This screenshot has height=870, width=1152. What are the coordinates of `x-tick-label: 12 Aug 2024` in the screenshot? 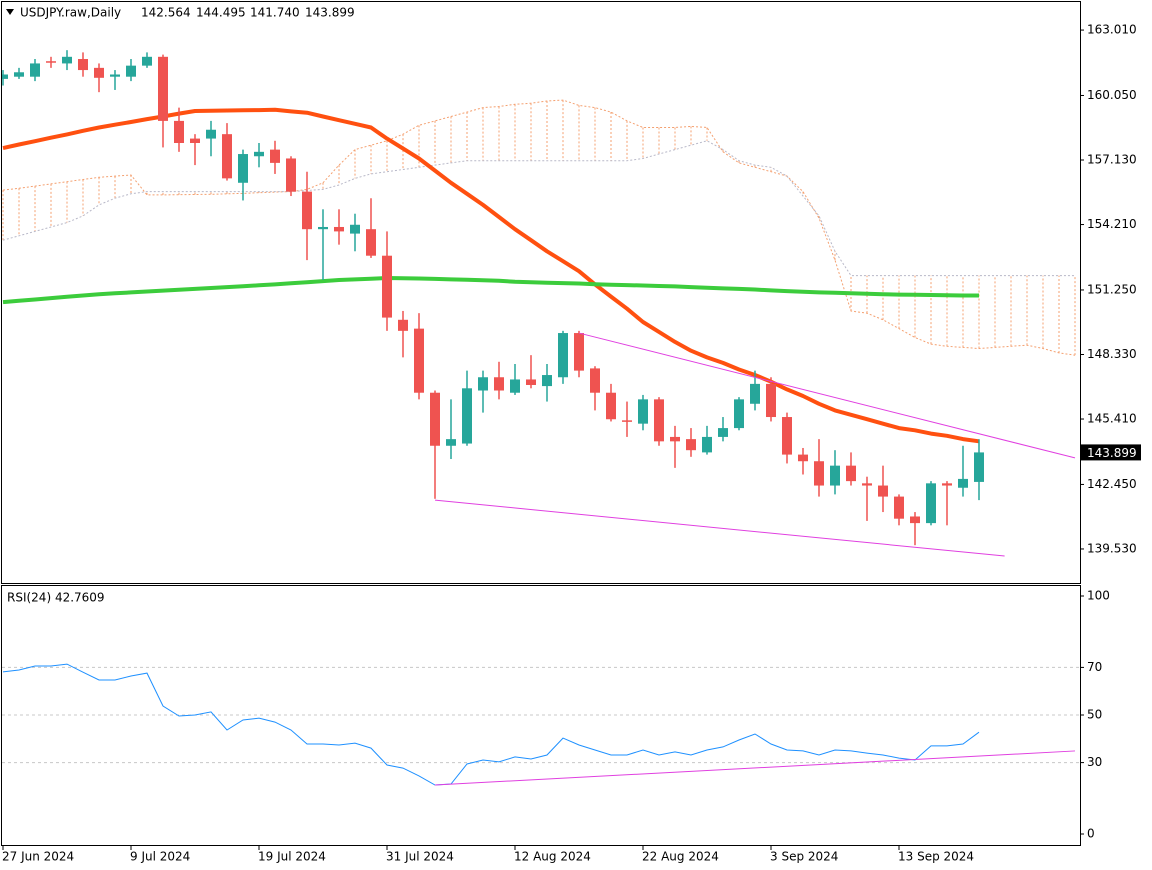 It's located at (552, 857).